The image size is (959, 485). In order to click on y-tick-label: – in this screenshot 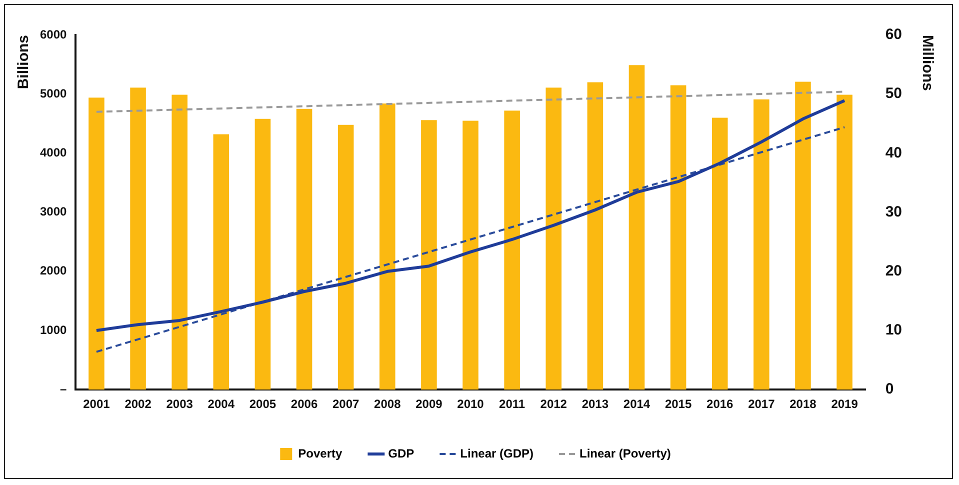, I will do `click(64, 389)`.